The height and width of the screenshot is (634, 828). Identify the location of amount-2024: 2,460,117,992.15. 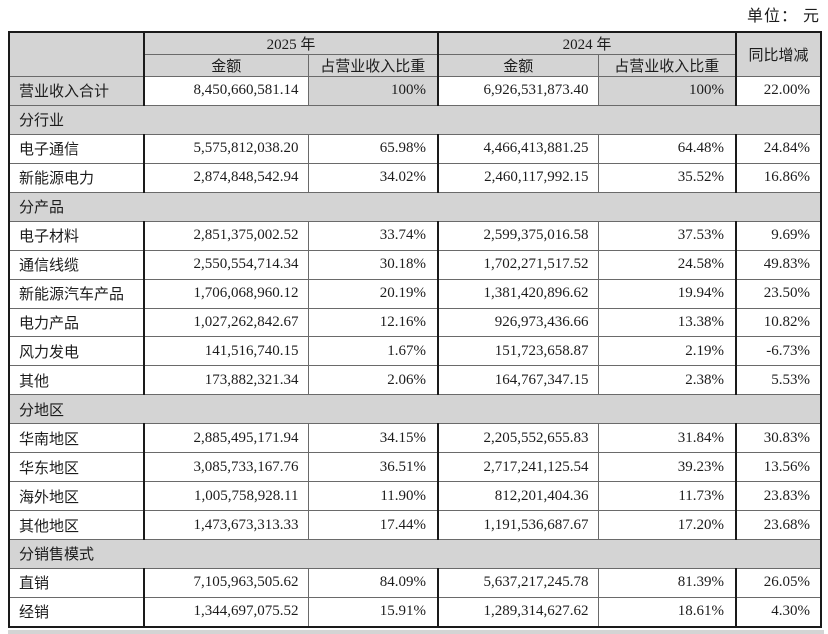
(518, 177).